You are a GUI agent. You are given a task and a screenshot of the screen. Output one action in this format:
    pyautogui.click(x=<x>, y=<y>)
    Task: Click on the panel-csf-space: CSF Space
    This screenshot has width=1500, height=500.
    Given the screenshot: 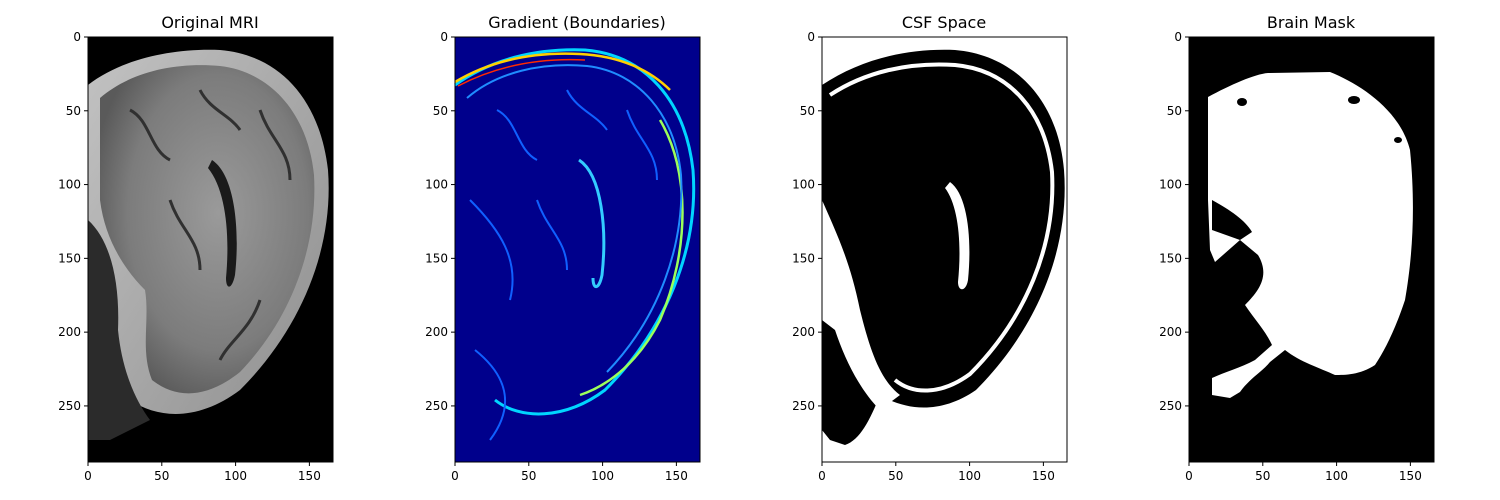 What is the action you would take?
    pyautogui.click(x=944, y=237)
    